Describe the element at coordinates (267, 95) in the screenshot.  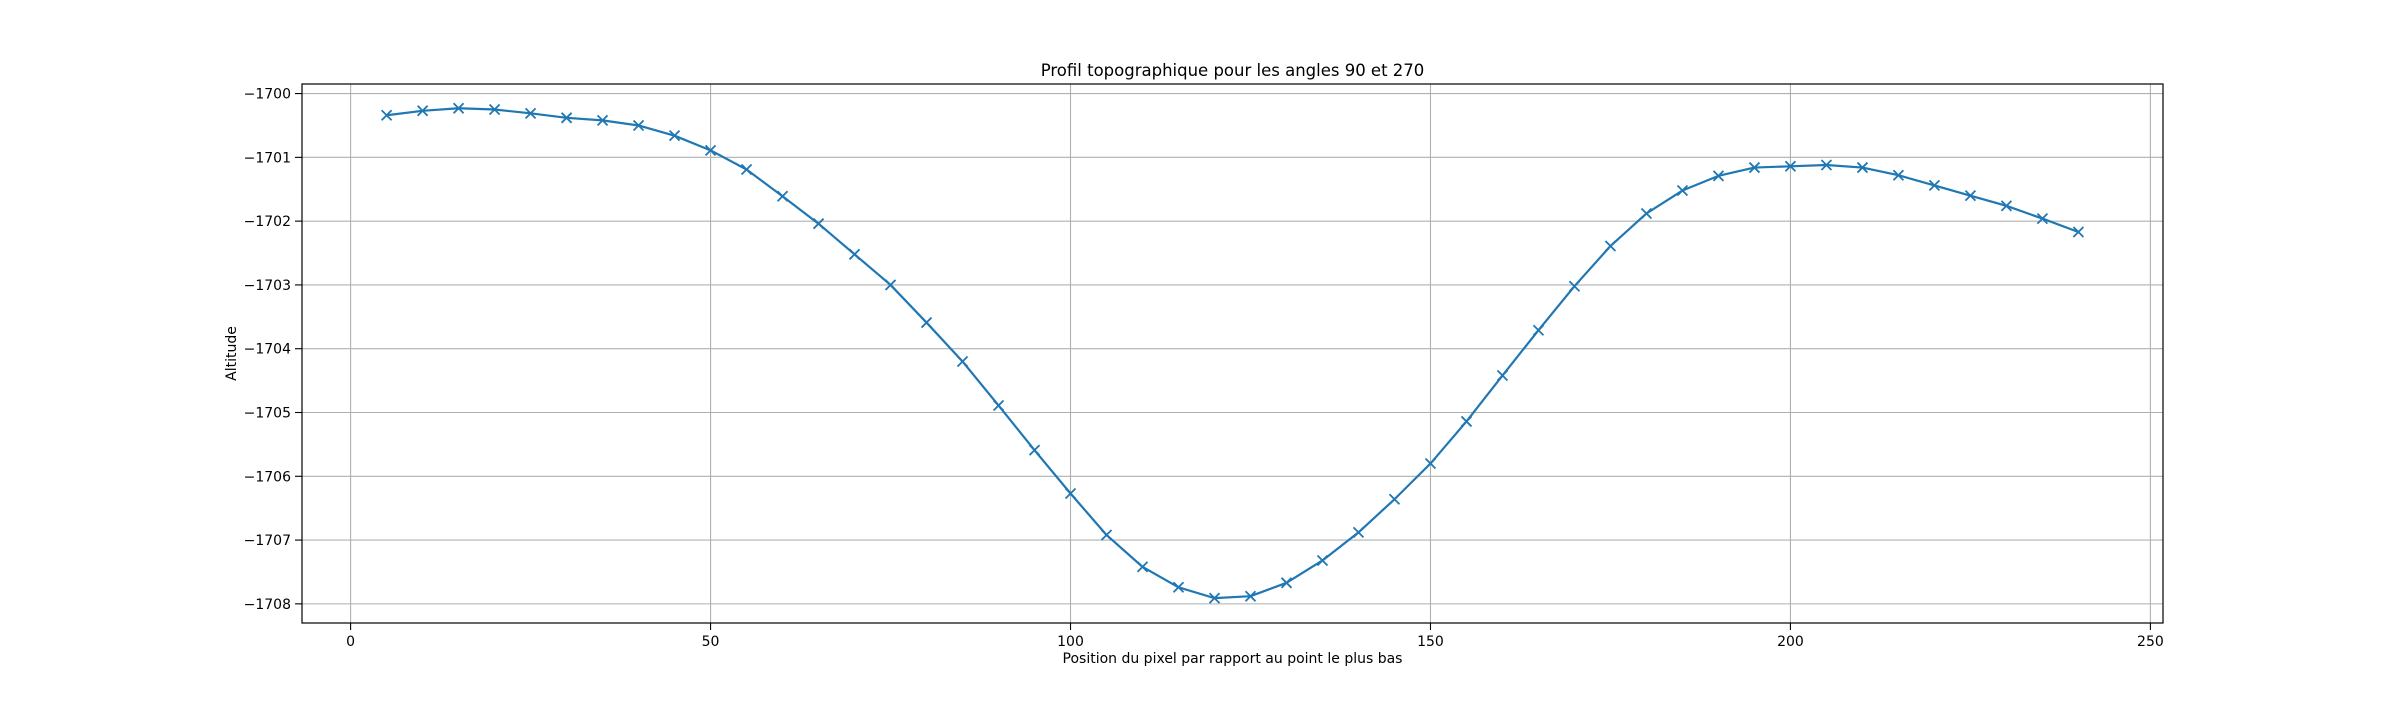
I see `y-tick-label: −1700` at that location.